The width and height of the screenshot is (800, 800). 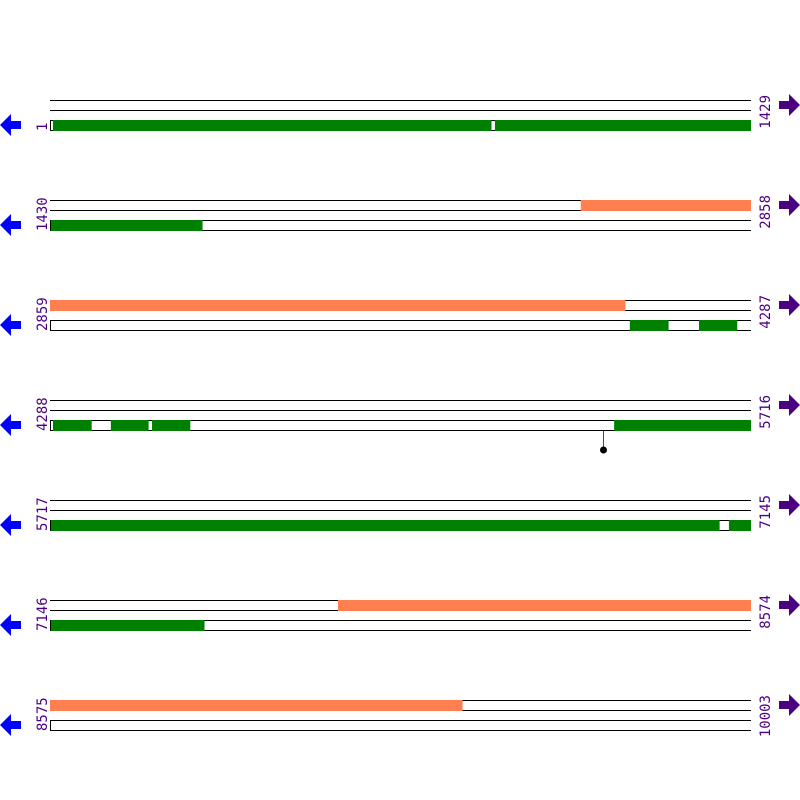 I want to click on row-end-label: 8574, so click(x=766, y=612).